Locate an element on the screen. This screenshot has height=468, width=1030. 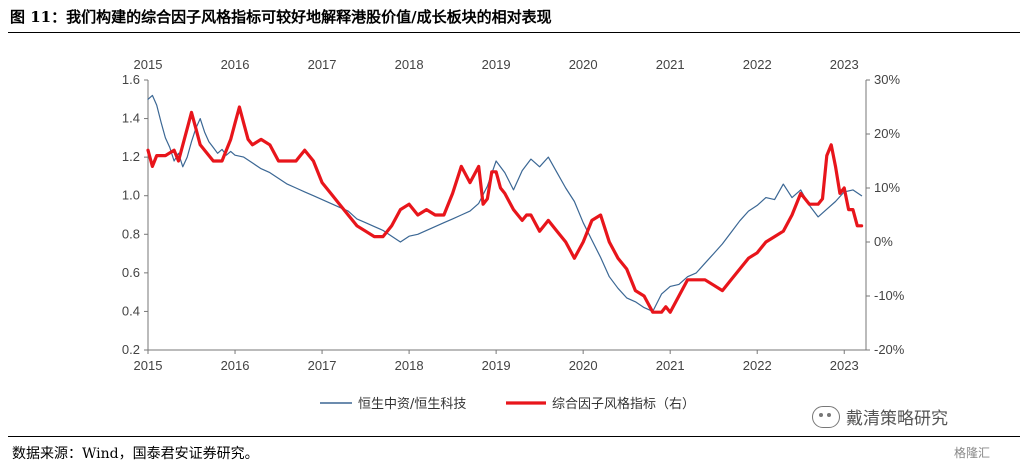
x-tick-label-bottom: 2020 is located at coordinates (583, 365).